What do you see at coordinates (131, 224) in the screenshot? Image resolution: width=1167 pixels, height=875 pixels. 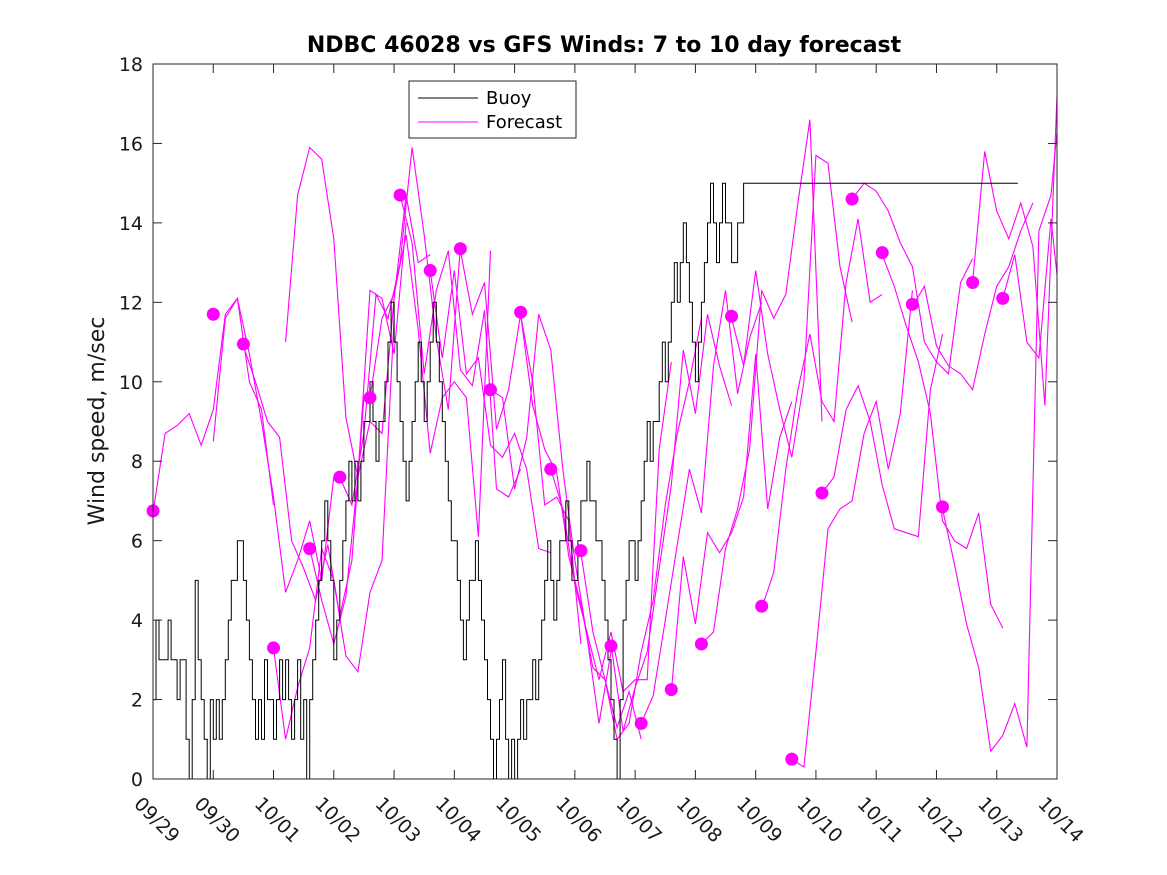 I see `y-tick-label: 14` at bounding box center [131, 224].